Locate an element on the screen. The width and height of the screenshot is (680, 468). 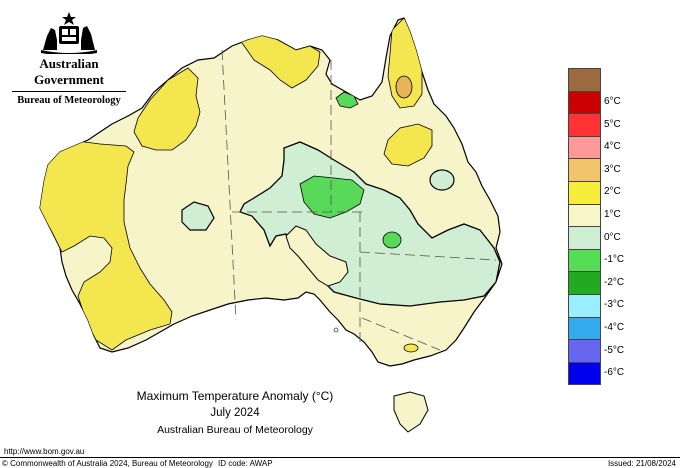
issued-date-text: Issued: 21/08/2024 is located at coordinates (641, 463).